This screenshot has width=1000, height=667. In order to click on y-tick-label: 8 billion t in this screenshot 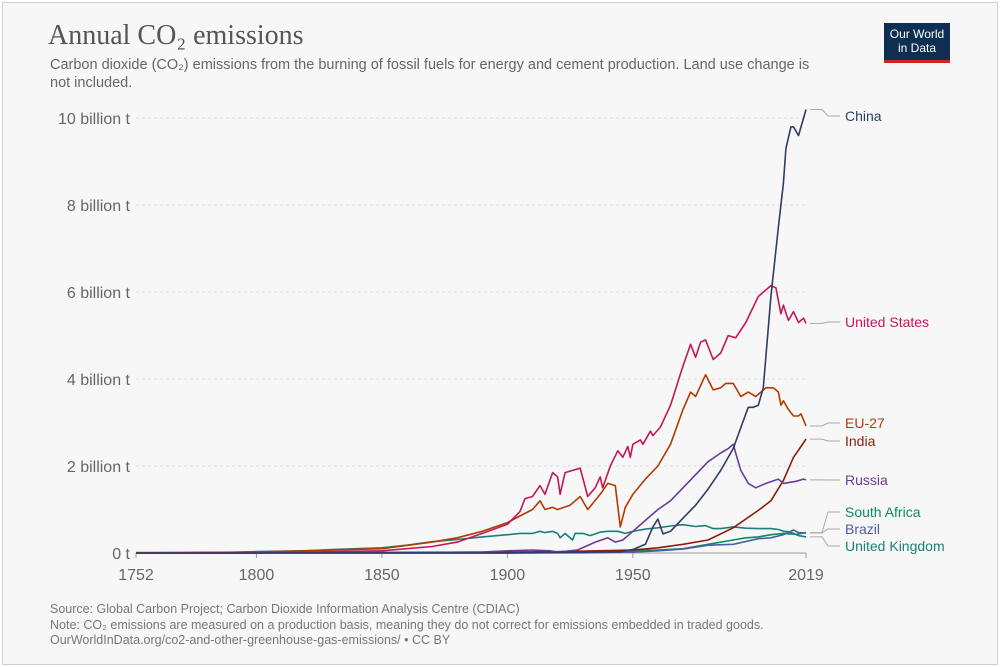, I will do `click(99, 206)`.